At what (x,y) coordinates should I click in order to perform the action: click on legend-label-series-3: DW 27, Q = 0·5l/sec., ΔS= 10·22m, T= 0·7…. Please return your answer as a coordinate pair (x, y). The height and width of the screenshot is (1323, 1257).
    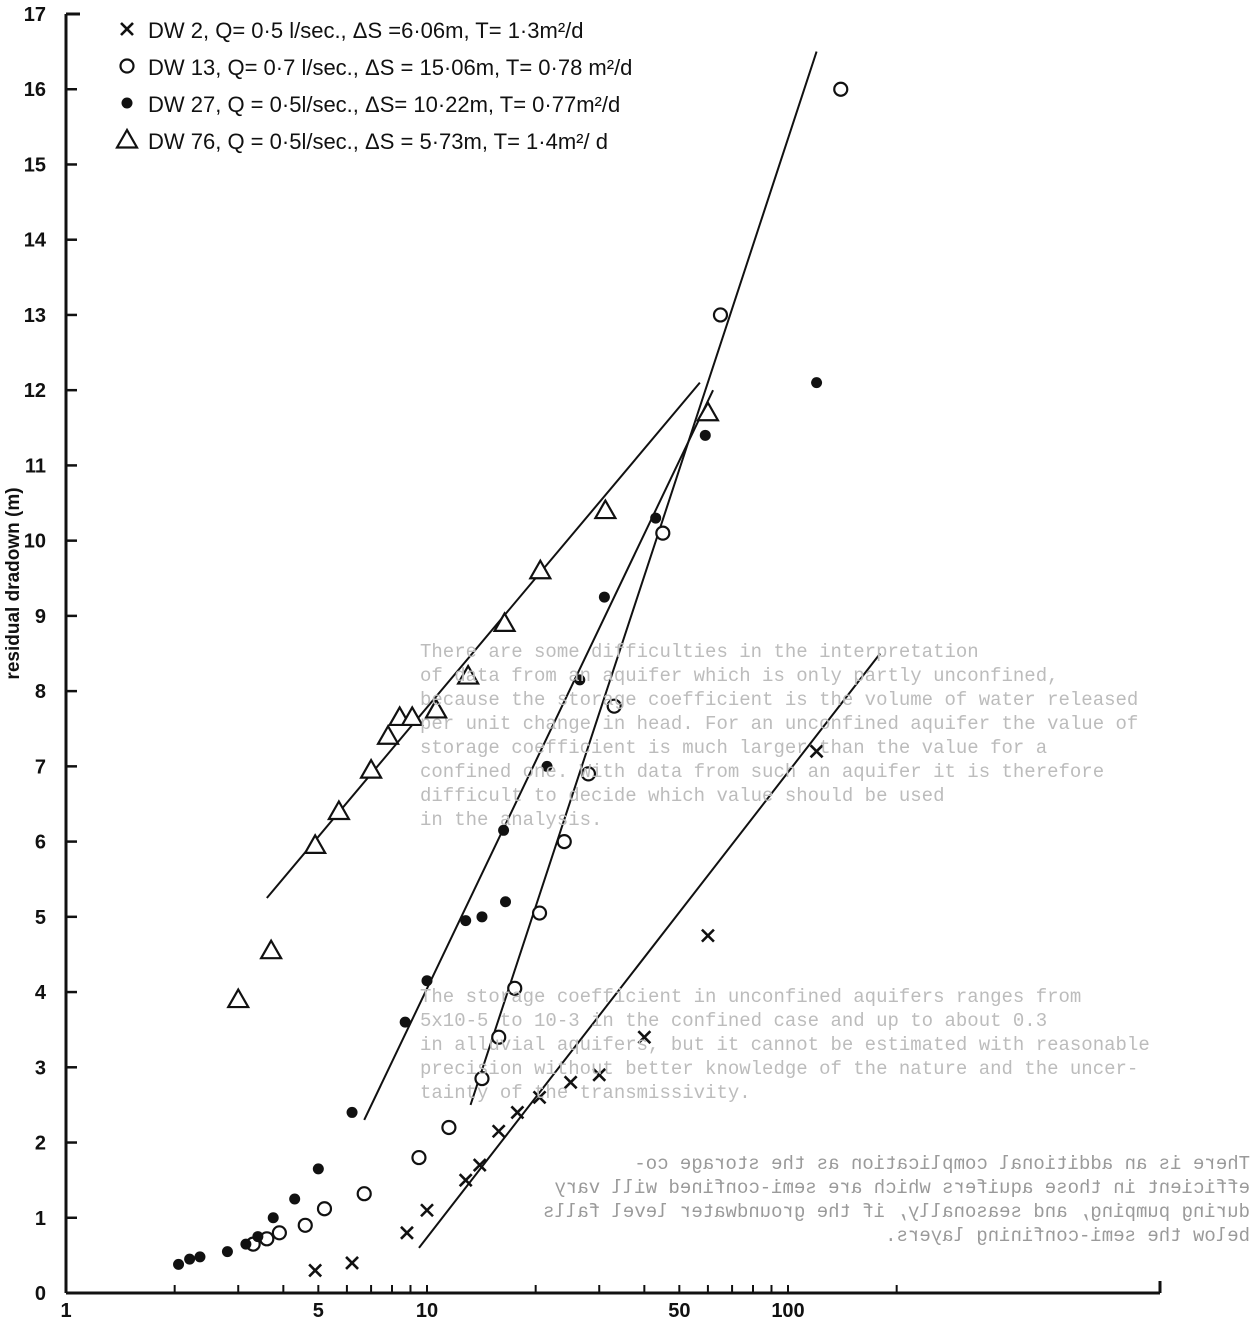
    Looking at the image, I should click on (384, 104).